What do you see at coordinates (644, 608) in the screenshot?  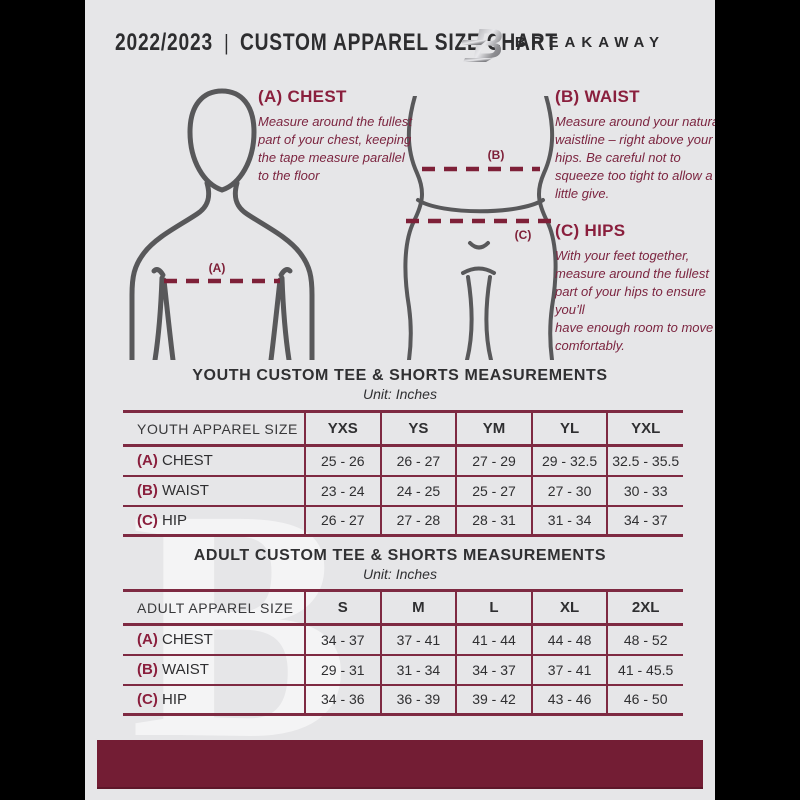 I see `size-col-2xl: 2XL` at bounding box center [644, 608].